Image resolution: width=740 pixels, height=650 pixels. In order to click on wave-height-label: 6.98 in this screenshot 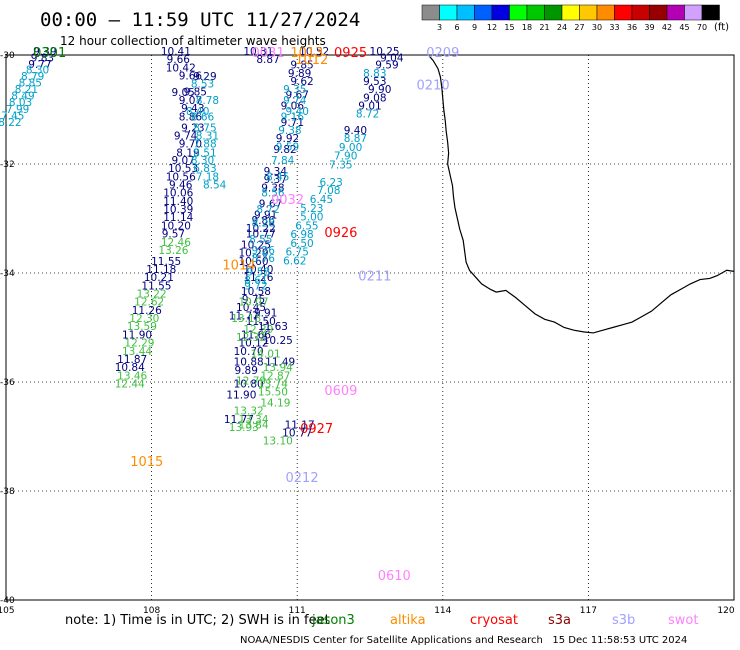, I will do `click(301, 235)`.